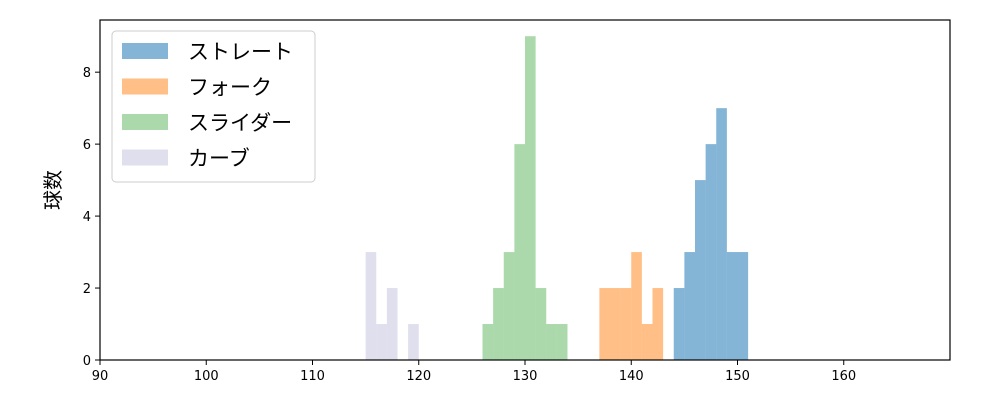 The image size is (1000, 400). I want to click on y-axis: 0 2 4 6 8, so click(91, 217).